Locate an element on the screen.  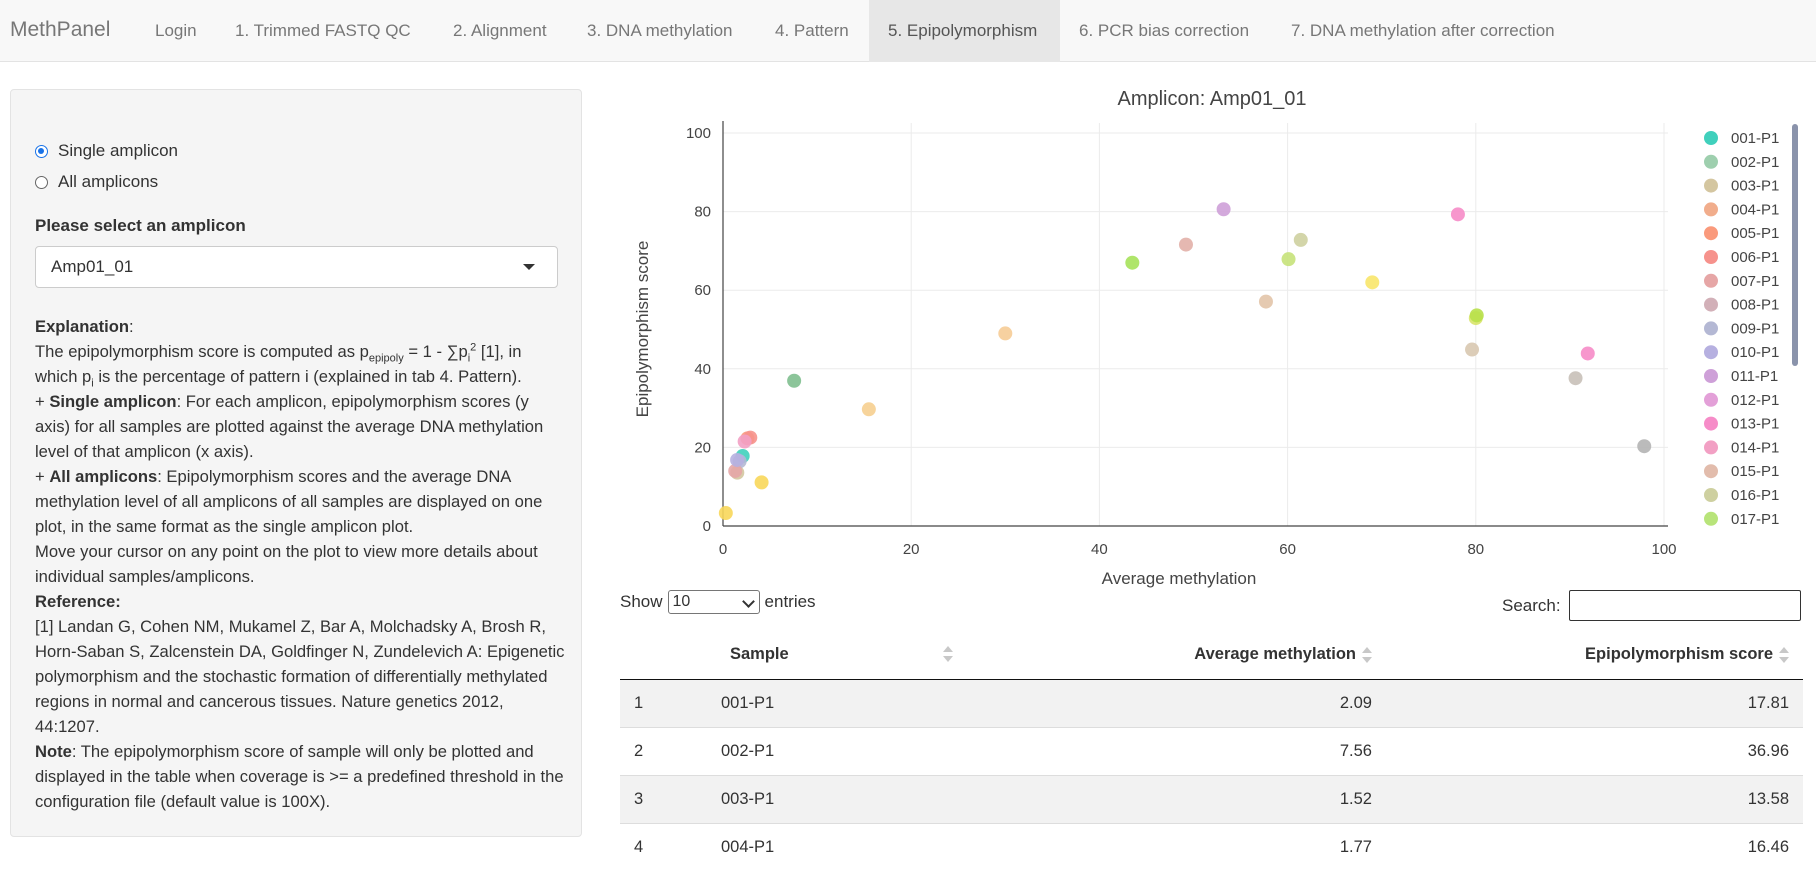
table-row: 1 001-P1 2.09 17.81 is located at coordinates (1211, 704).